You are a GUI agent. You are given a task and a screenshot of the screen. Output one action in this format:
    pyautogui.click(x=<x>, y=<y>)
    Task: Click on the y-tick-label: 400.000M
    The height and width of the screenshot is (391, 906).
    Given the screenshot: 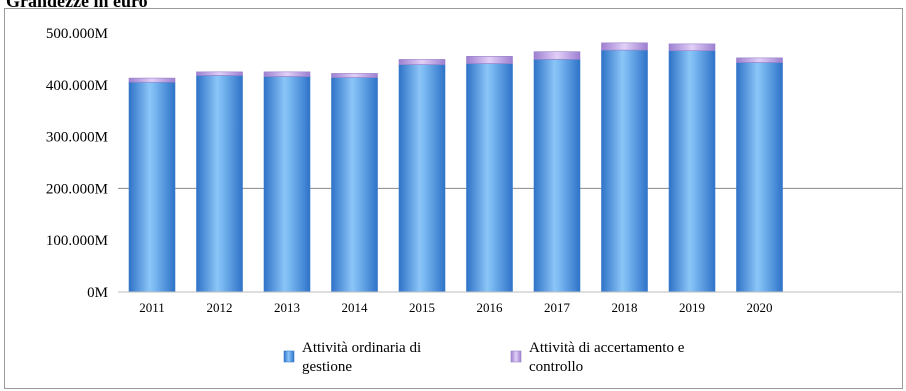 What is the action you would take?
    pyautogui.click(x=77, y=86)
    